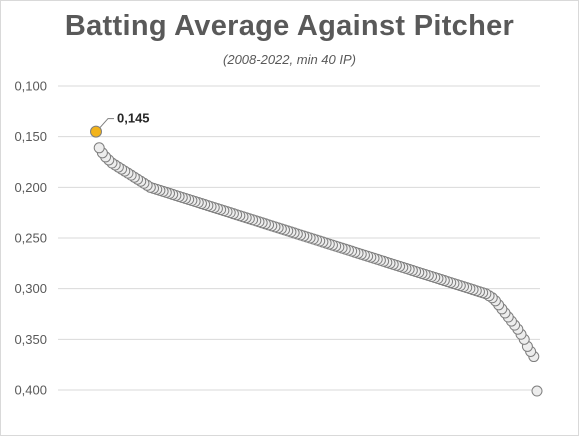 The image size is (579, 436). What do you see at coordinates (30, 238) in the screenshot?
I see `y-tick-label: 0,250` at bounding box center [30, 238].